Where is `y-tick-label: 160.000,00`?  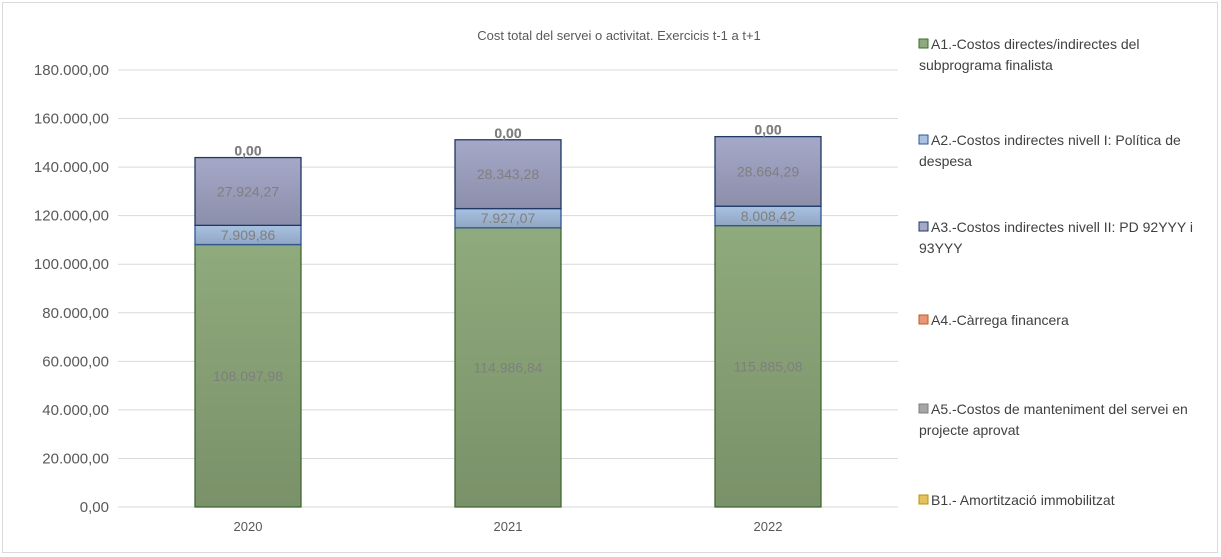 y-tick-label: 160.000,00 is located at coordinates (71, 119).